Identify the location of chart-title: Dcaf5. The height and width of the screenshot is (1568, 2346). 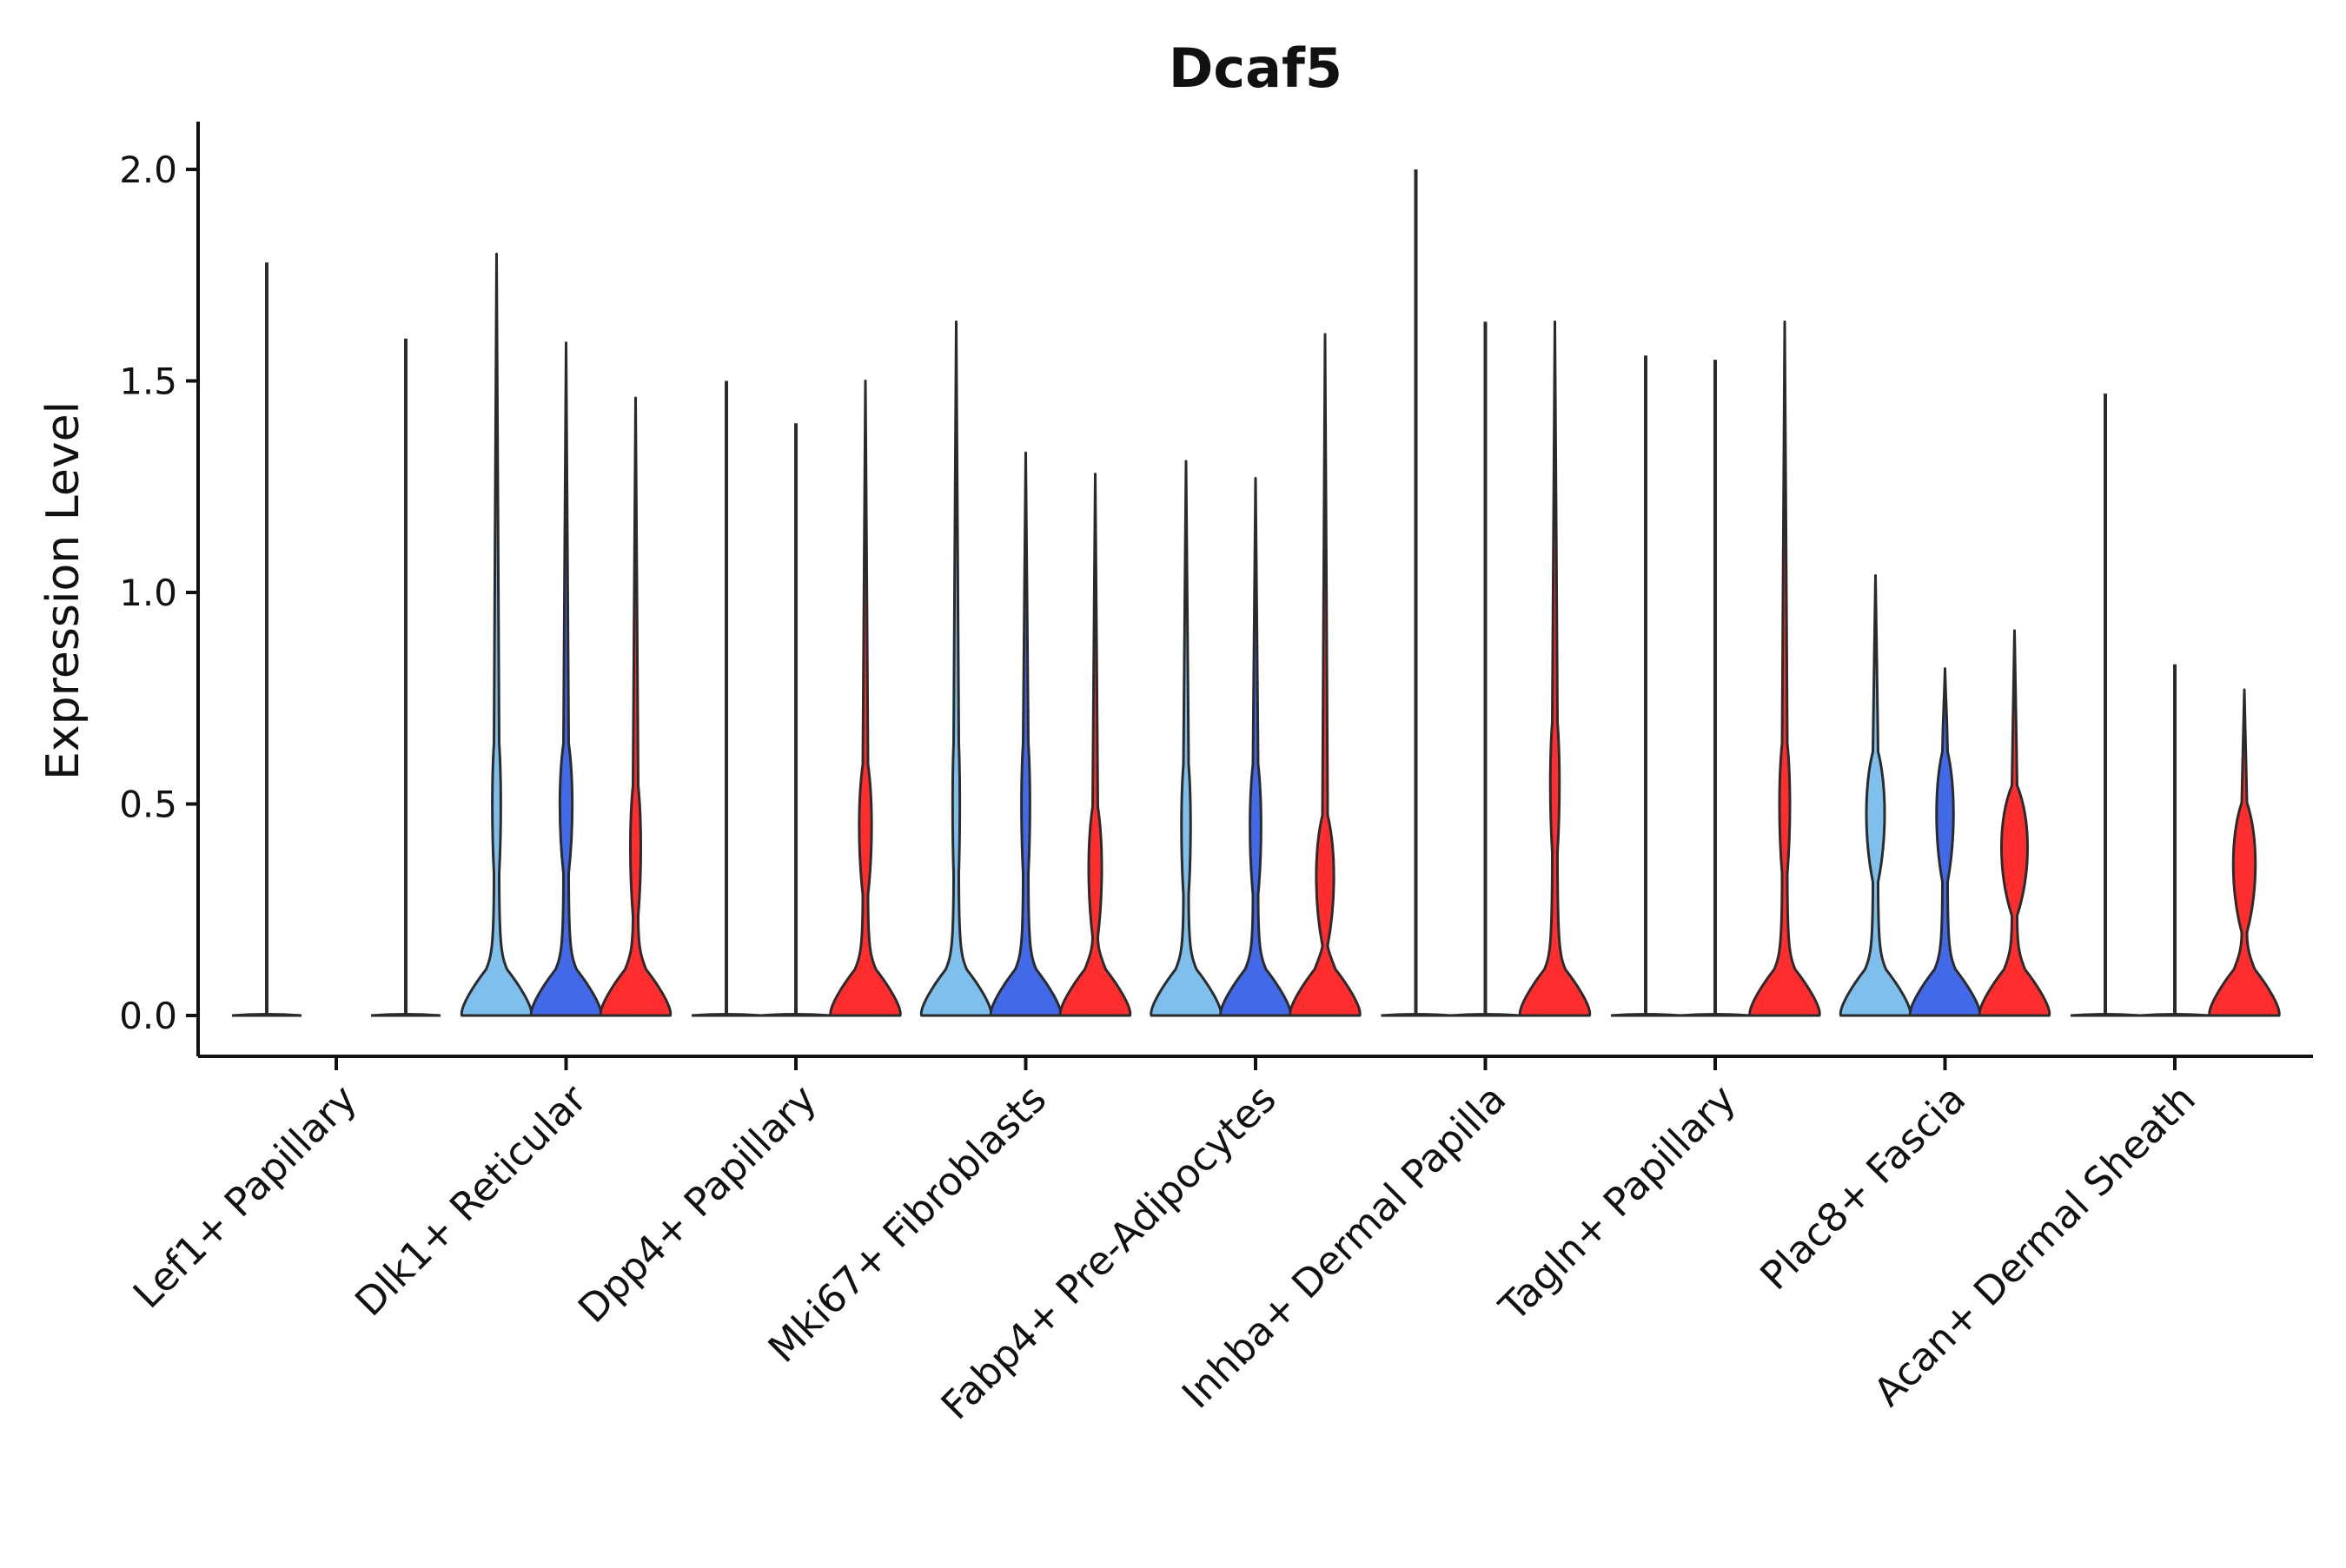
(1255, 68).